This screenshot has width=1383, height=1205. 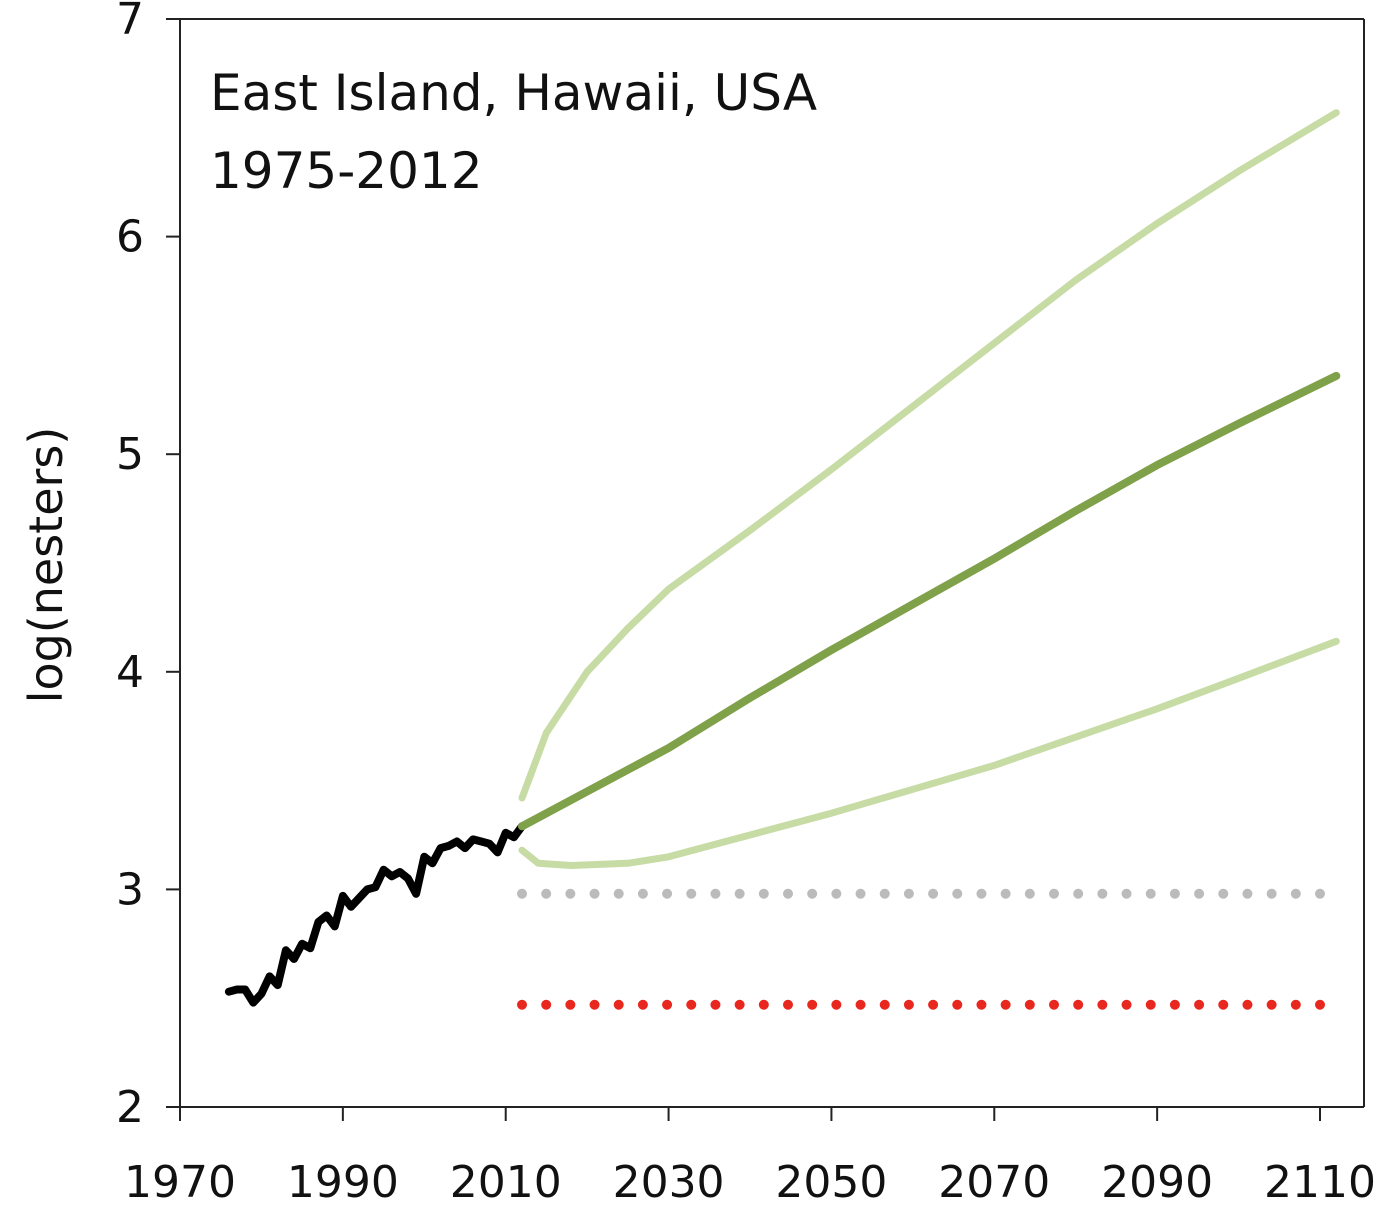 What do you see at coordinates (130, 889) in the screenshot?
I see `y-tick-label: 3` at bounding box center [130, 889].